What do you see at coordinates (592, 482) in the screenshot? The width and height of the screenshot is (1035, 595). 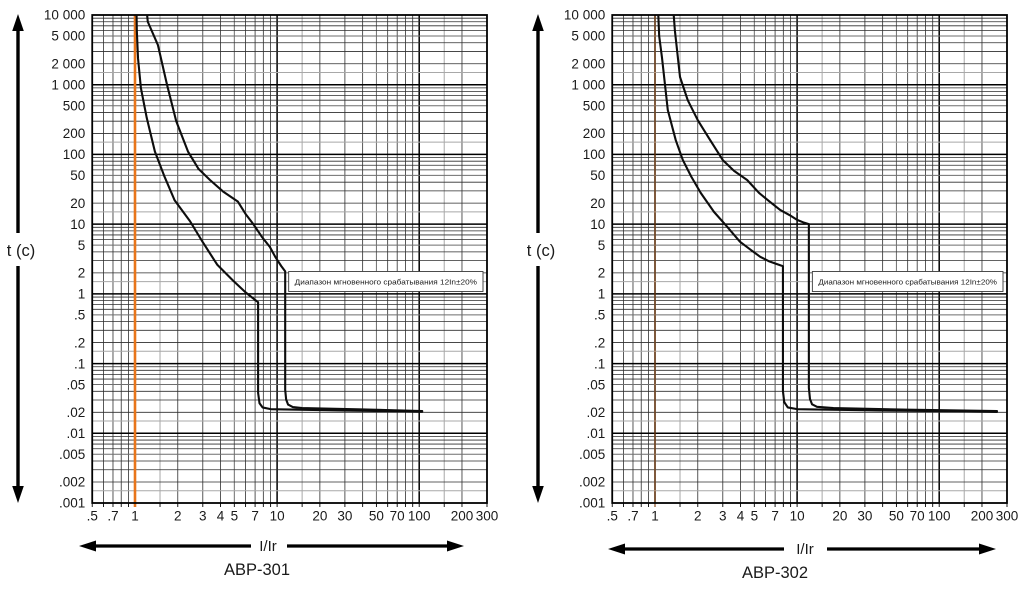 I see `y-tick-label: .002` at bounding box center [592, 482].